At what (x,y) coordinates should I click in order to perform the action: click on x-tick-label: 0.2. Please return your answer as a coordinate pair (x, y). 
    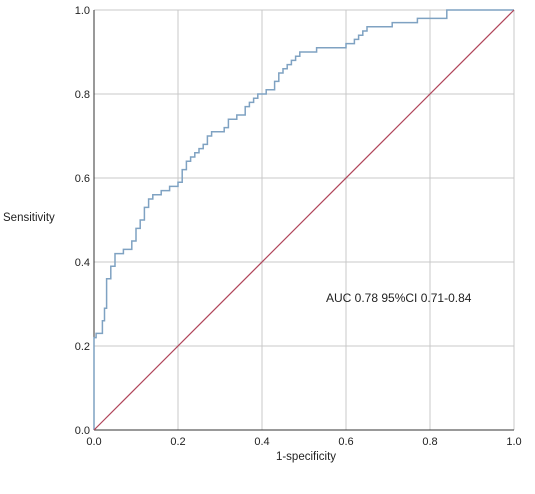
    Looking at the image, I should click on (177, 442).